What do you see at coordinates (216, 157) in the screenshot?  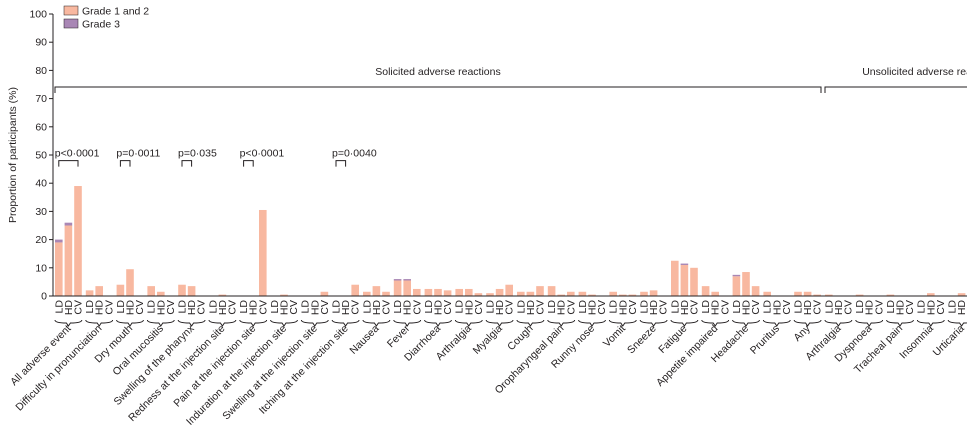 I see `p-value-annotations: p<0·0001 p=0·0011 p=0·035 p<0·0001 p=0·0040` at bounding box center [216, 157].